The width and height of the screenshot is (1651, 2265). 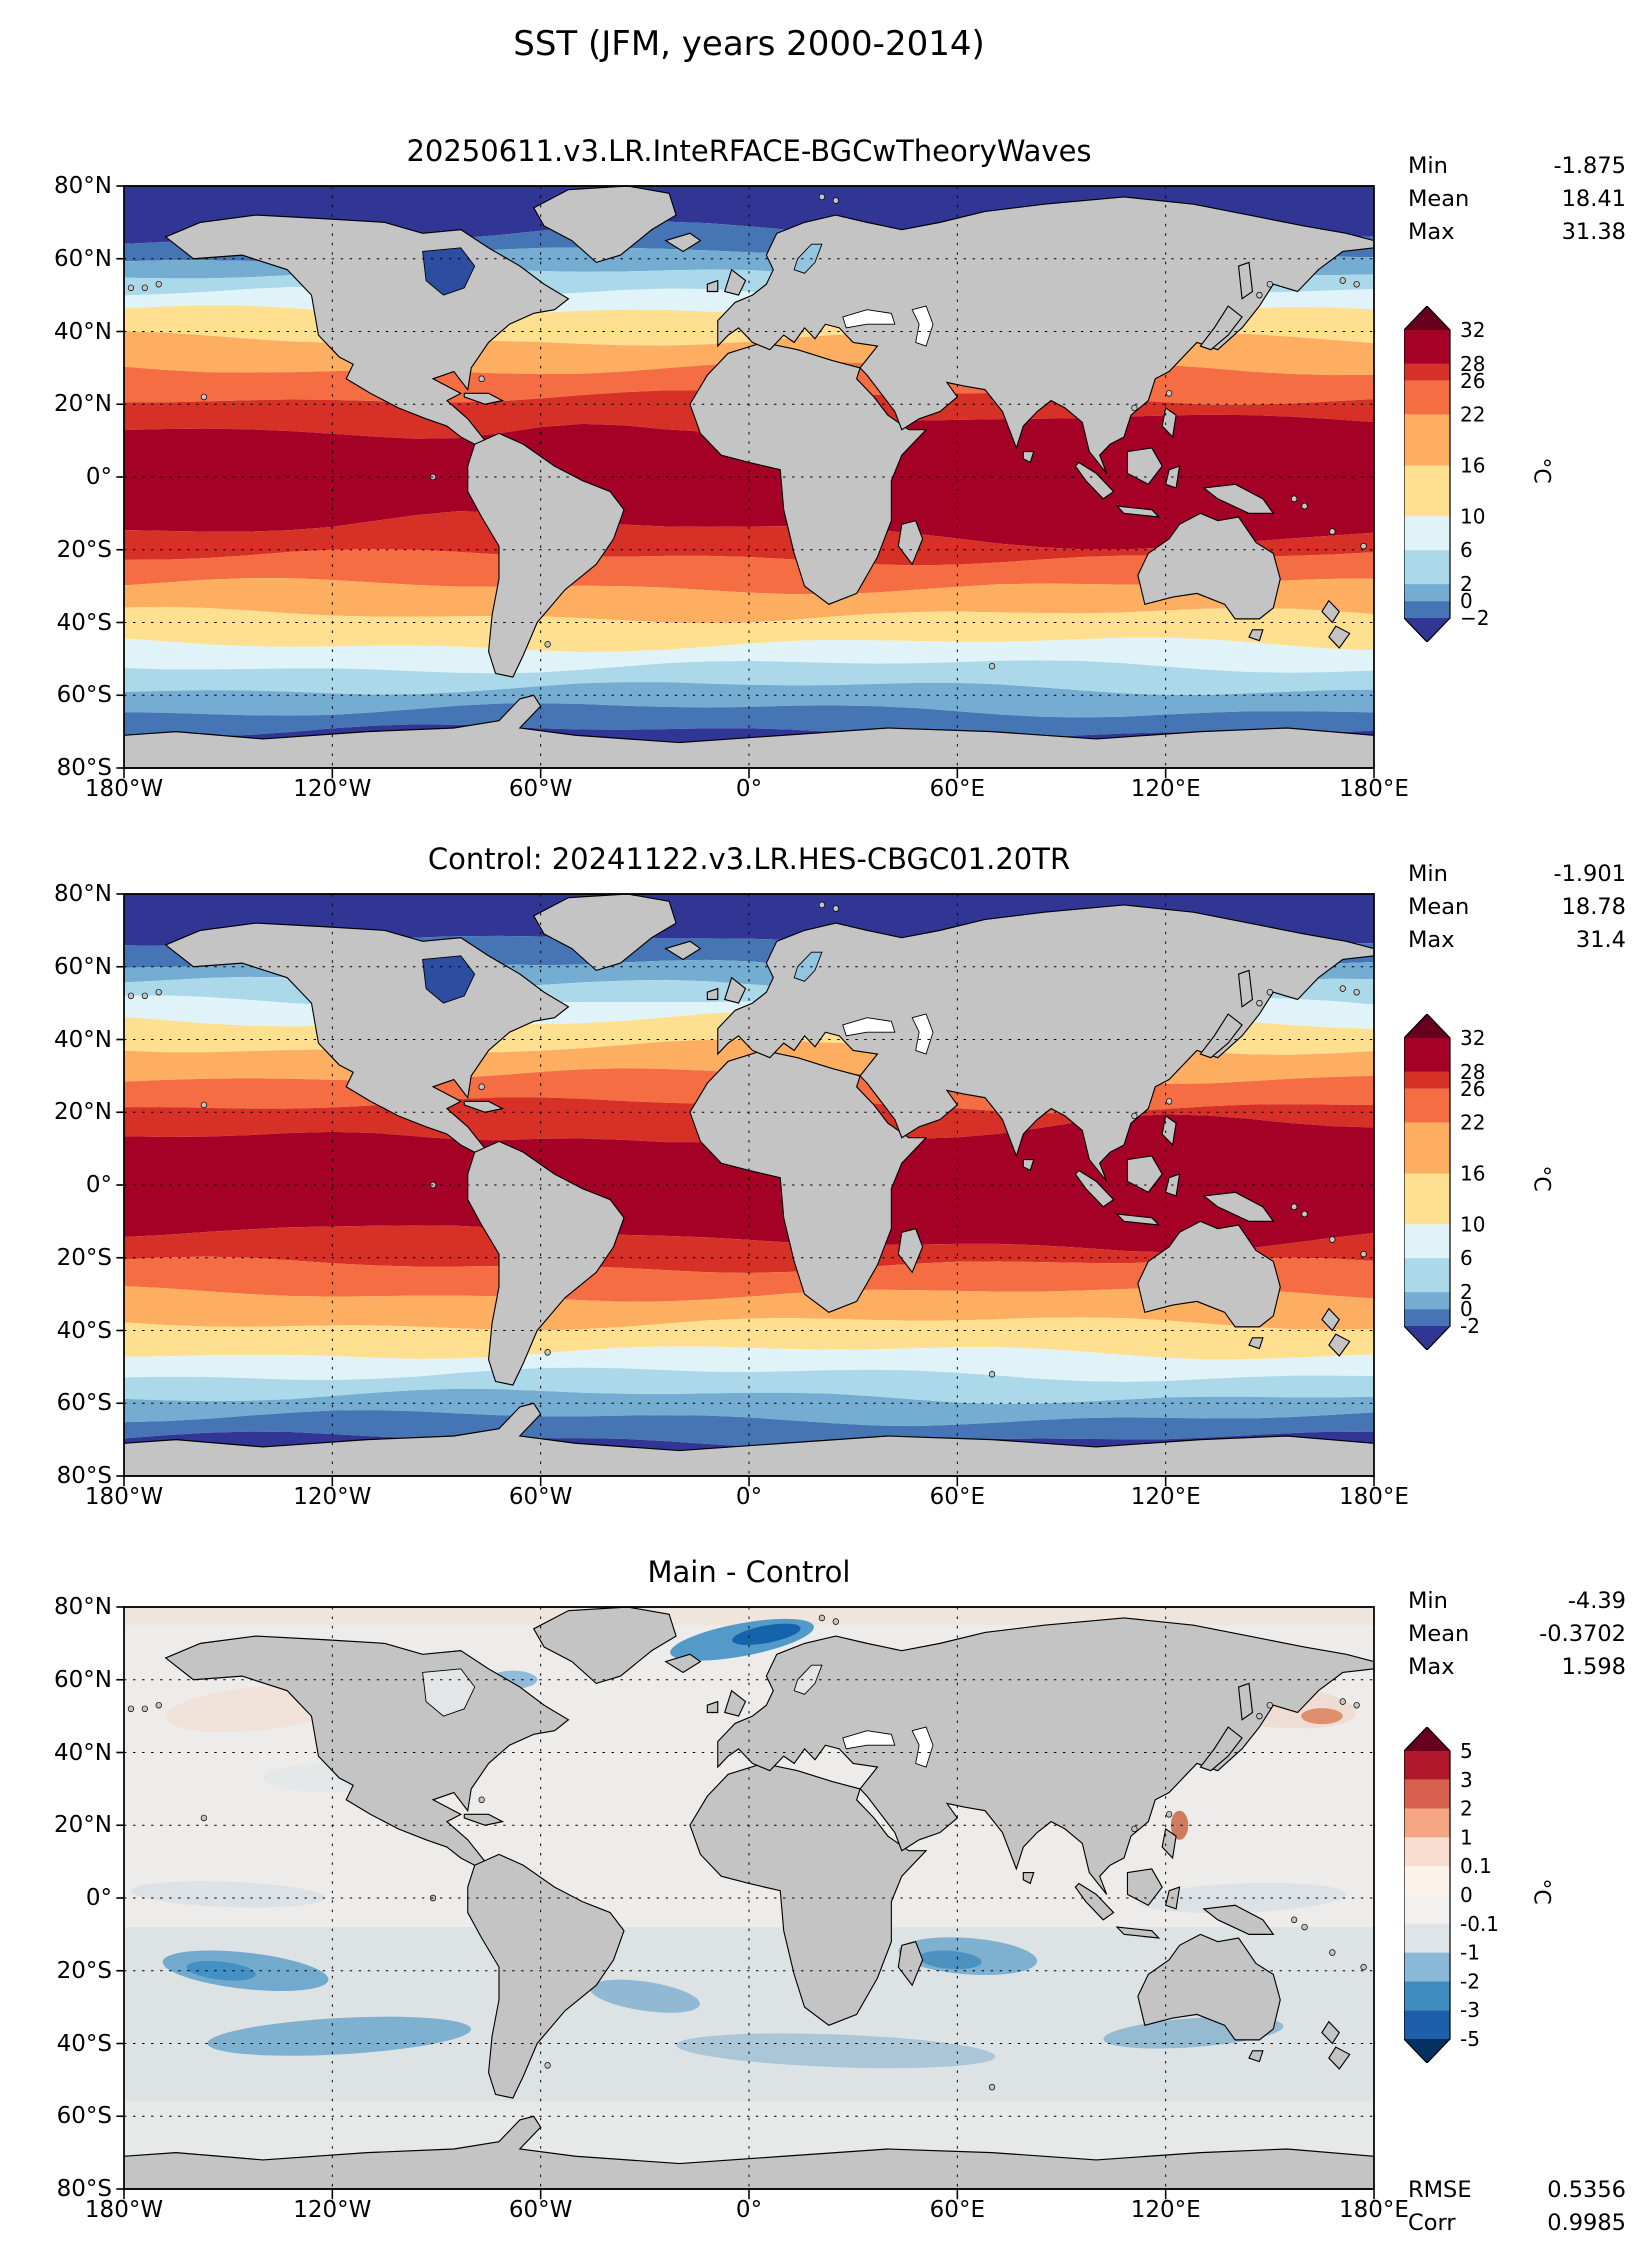 What do you see at coordinates (1600, 940) in the screenshot?
I see `stat-value: 31.4` at bounding box center [1600, 940].